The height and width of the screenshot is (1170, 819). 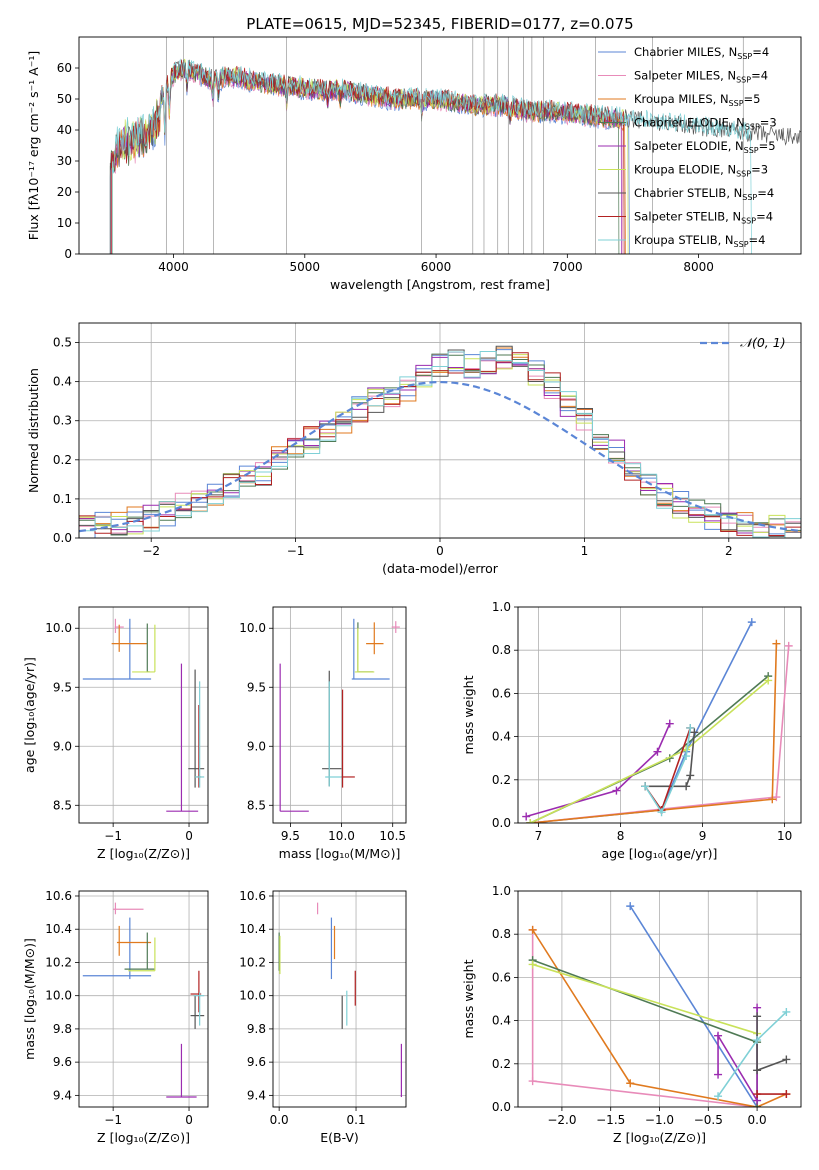 What do you see at coordinates (64, 99) in the screenshot?
I see `y-tick-label: 50` at bounding box center [64, 99].